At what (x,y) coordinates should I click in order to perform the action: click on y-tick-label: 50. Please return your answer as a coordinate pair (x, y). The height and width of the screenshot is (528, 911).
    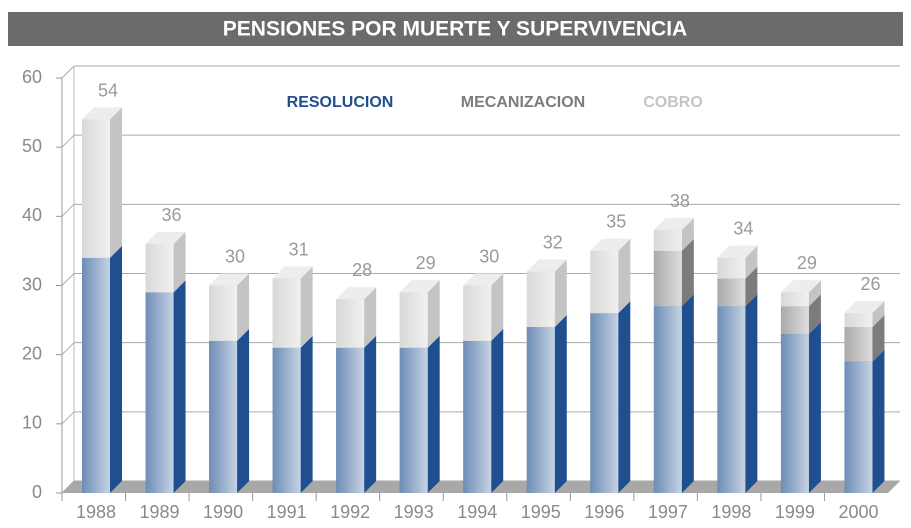
    Looking at the image, I should click on (32, 146).